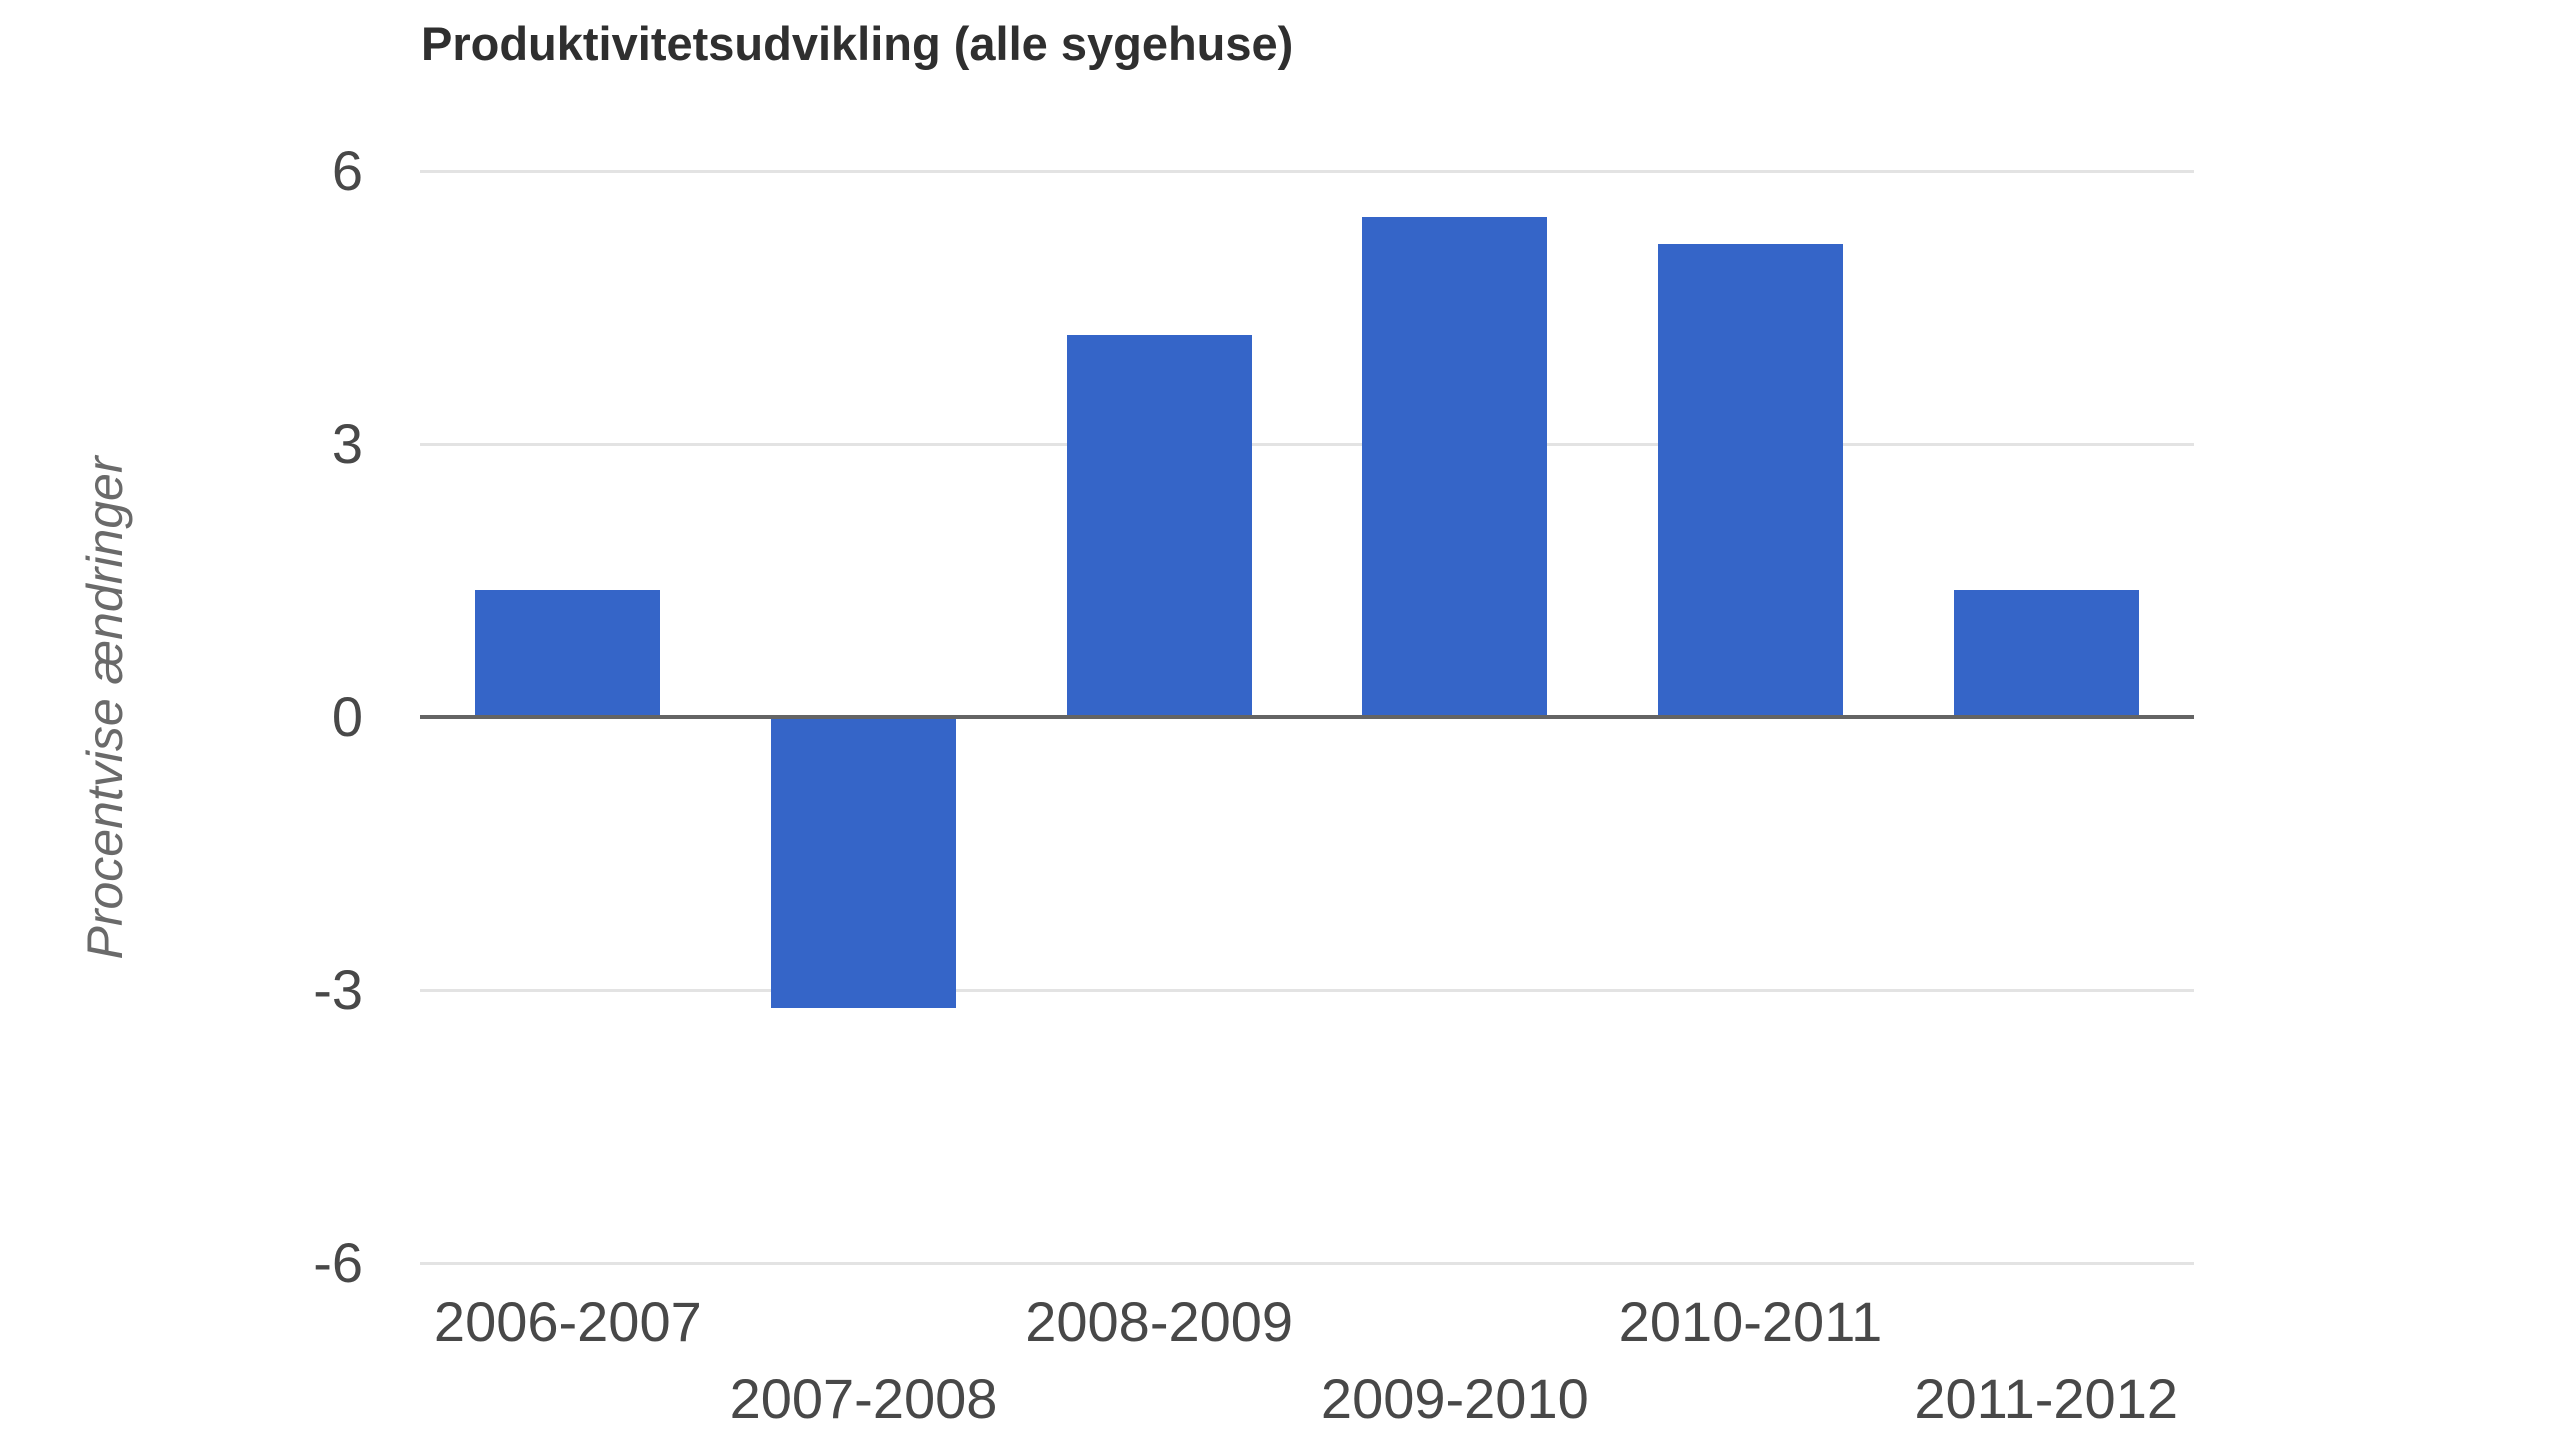 The height and width of the screenshot is (1439, 2560). I want to click on chart-title: Produktivitetsudvikling (alle sygehuse), so click(857, 43).